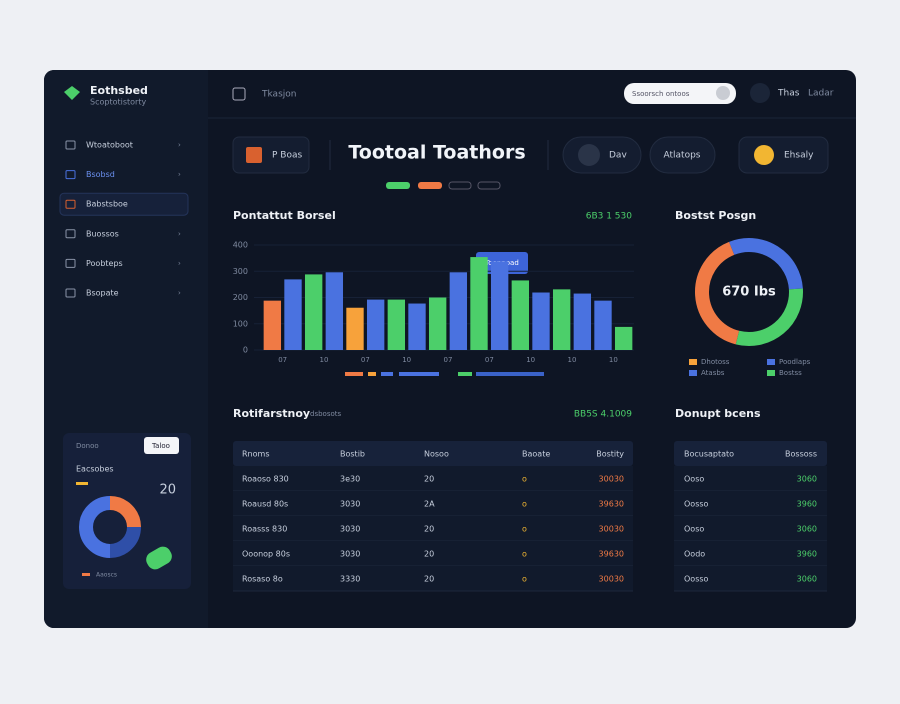 Image resolution: width=900 pixels, height=704 pixels. I want to click on nav-label: Babstsboe, so click(107, 204).